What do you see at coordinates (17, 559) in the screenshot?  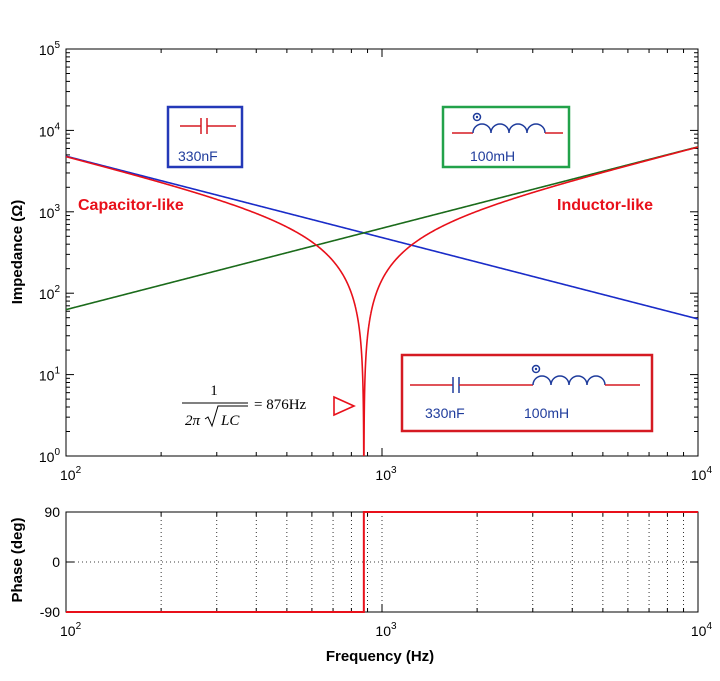 I see `phase-ylabel: Phase (deg)` at bounding box center [17, 559].